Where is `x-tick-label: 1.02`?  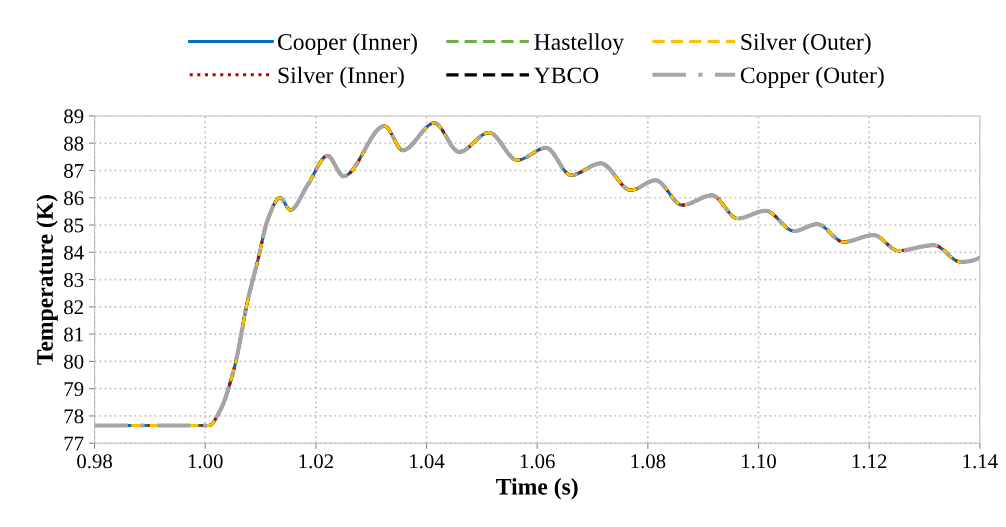
x-tick-label: 1.02 is located at coordinates (316, 461).